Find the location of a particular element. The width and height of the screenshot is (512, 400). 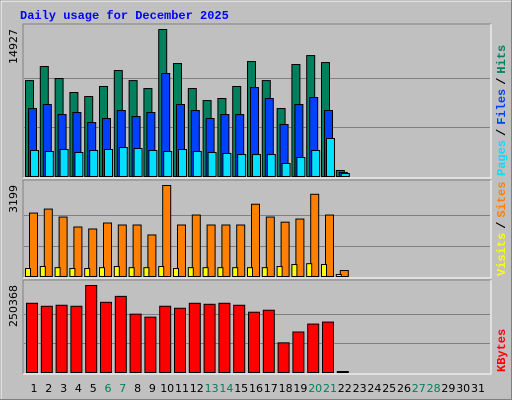

x-tick-label: 22 is located at coordinates (345, 388).